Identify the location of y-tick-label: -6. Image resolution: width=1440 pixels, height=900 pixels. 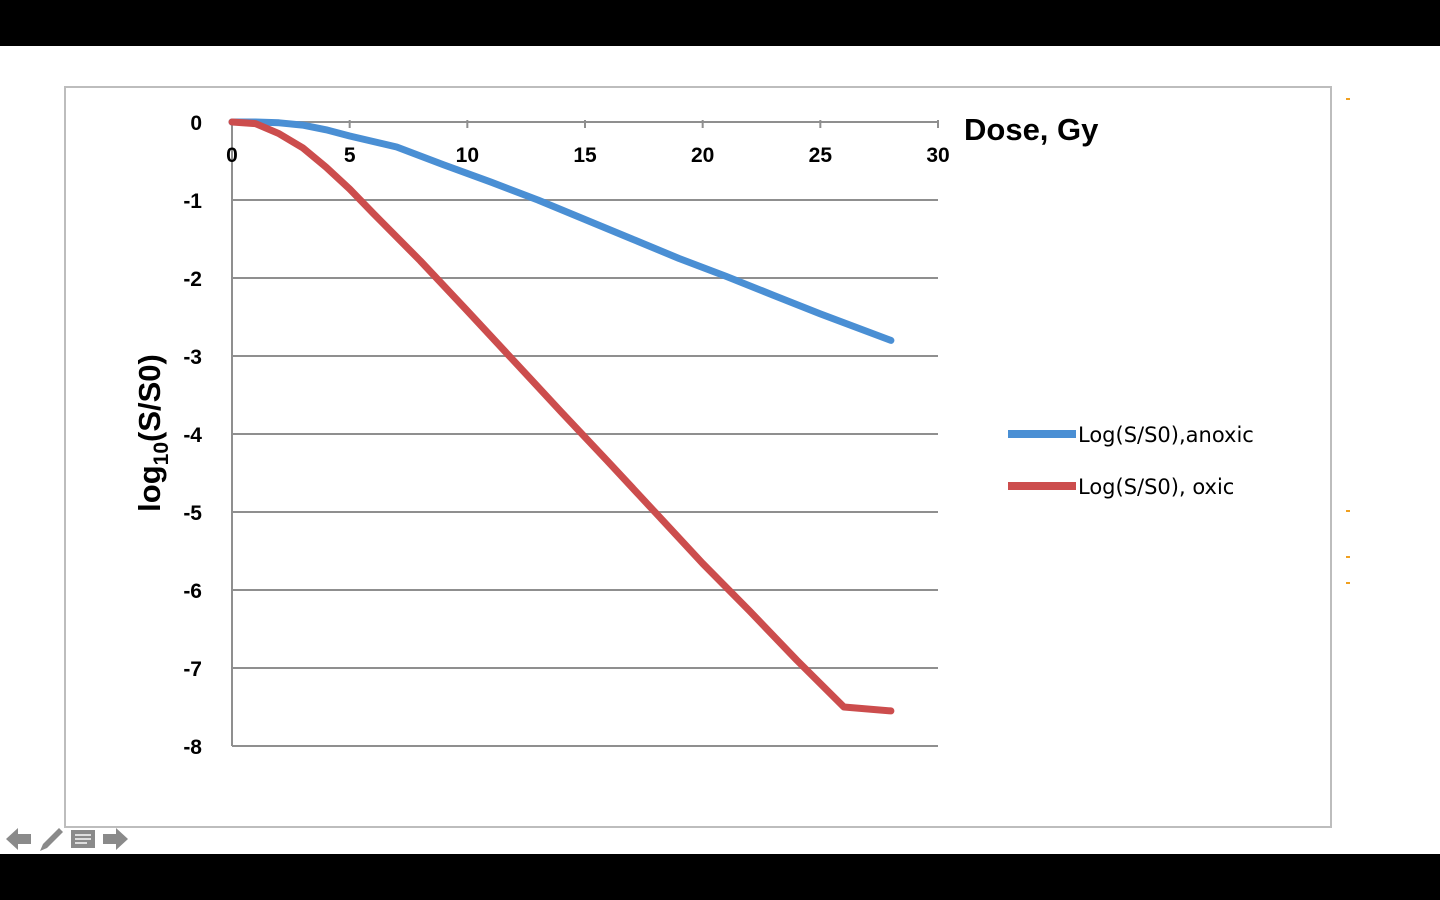
(192, 591).